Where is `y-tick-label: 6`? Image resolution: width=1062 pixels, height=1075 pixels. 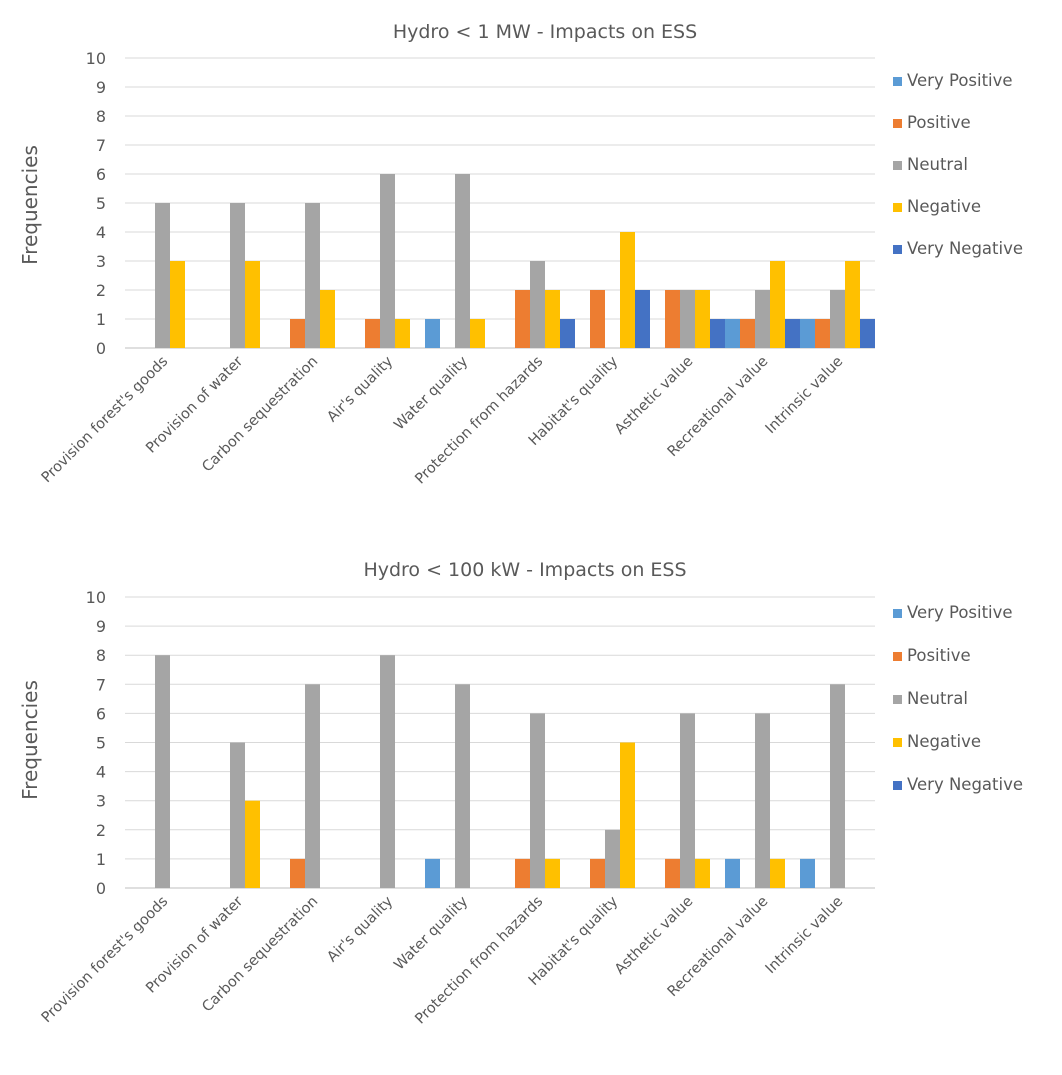 y-tick-label: 6 is located at coordinates (101, 713).